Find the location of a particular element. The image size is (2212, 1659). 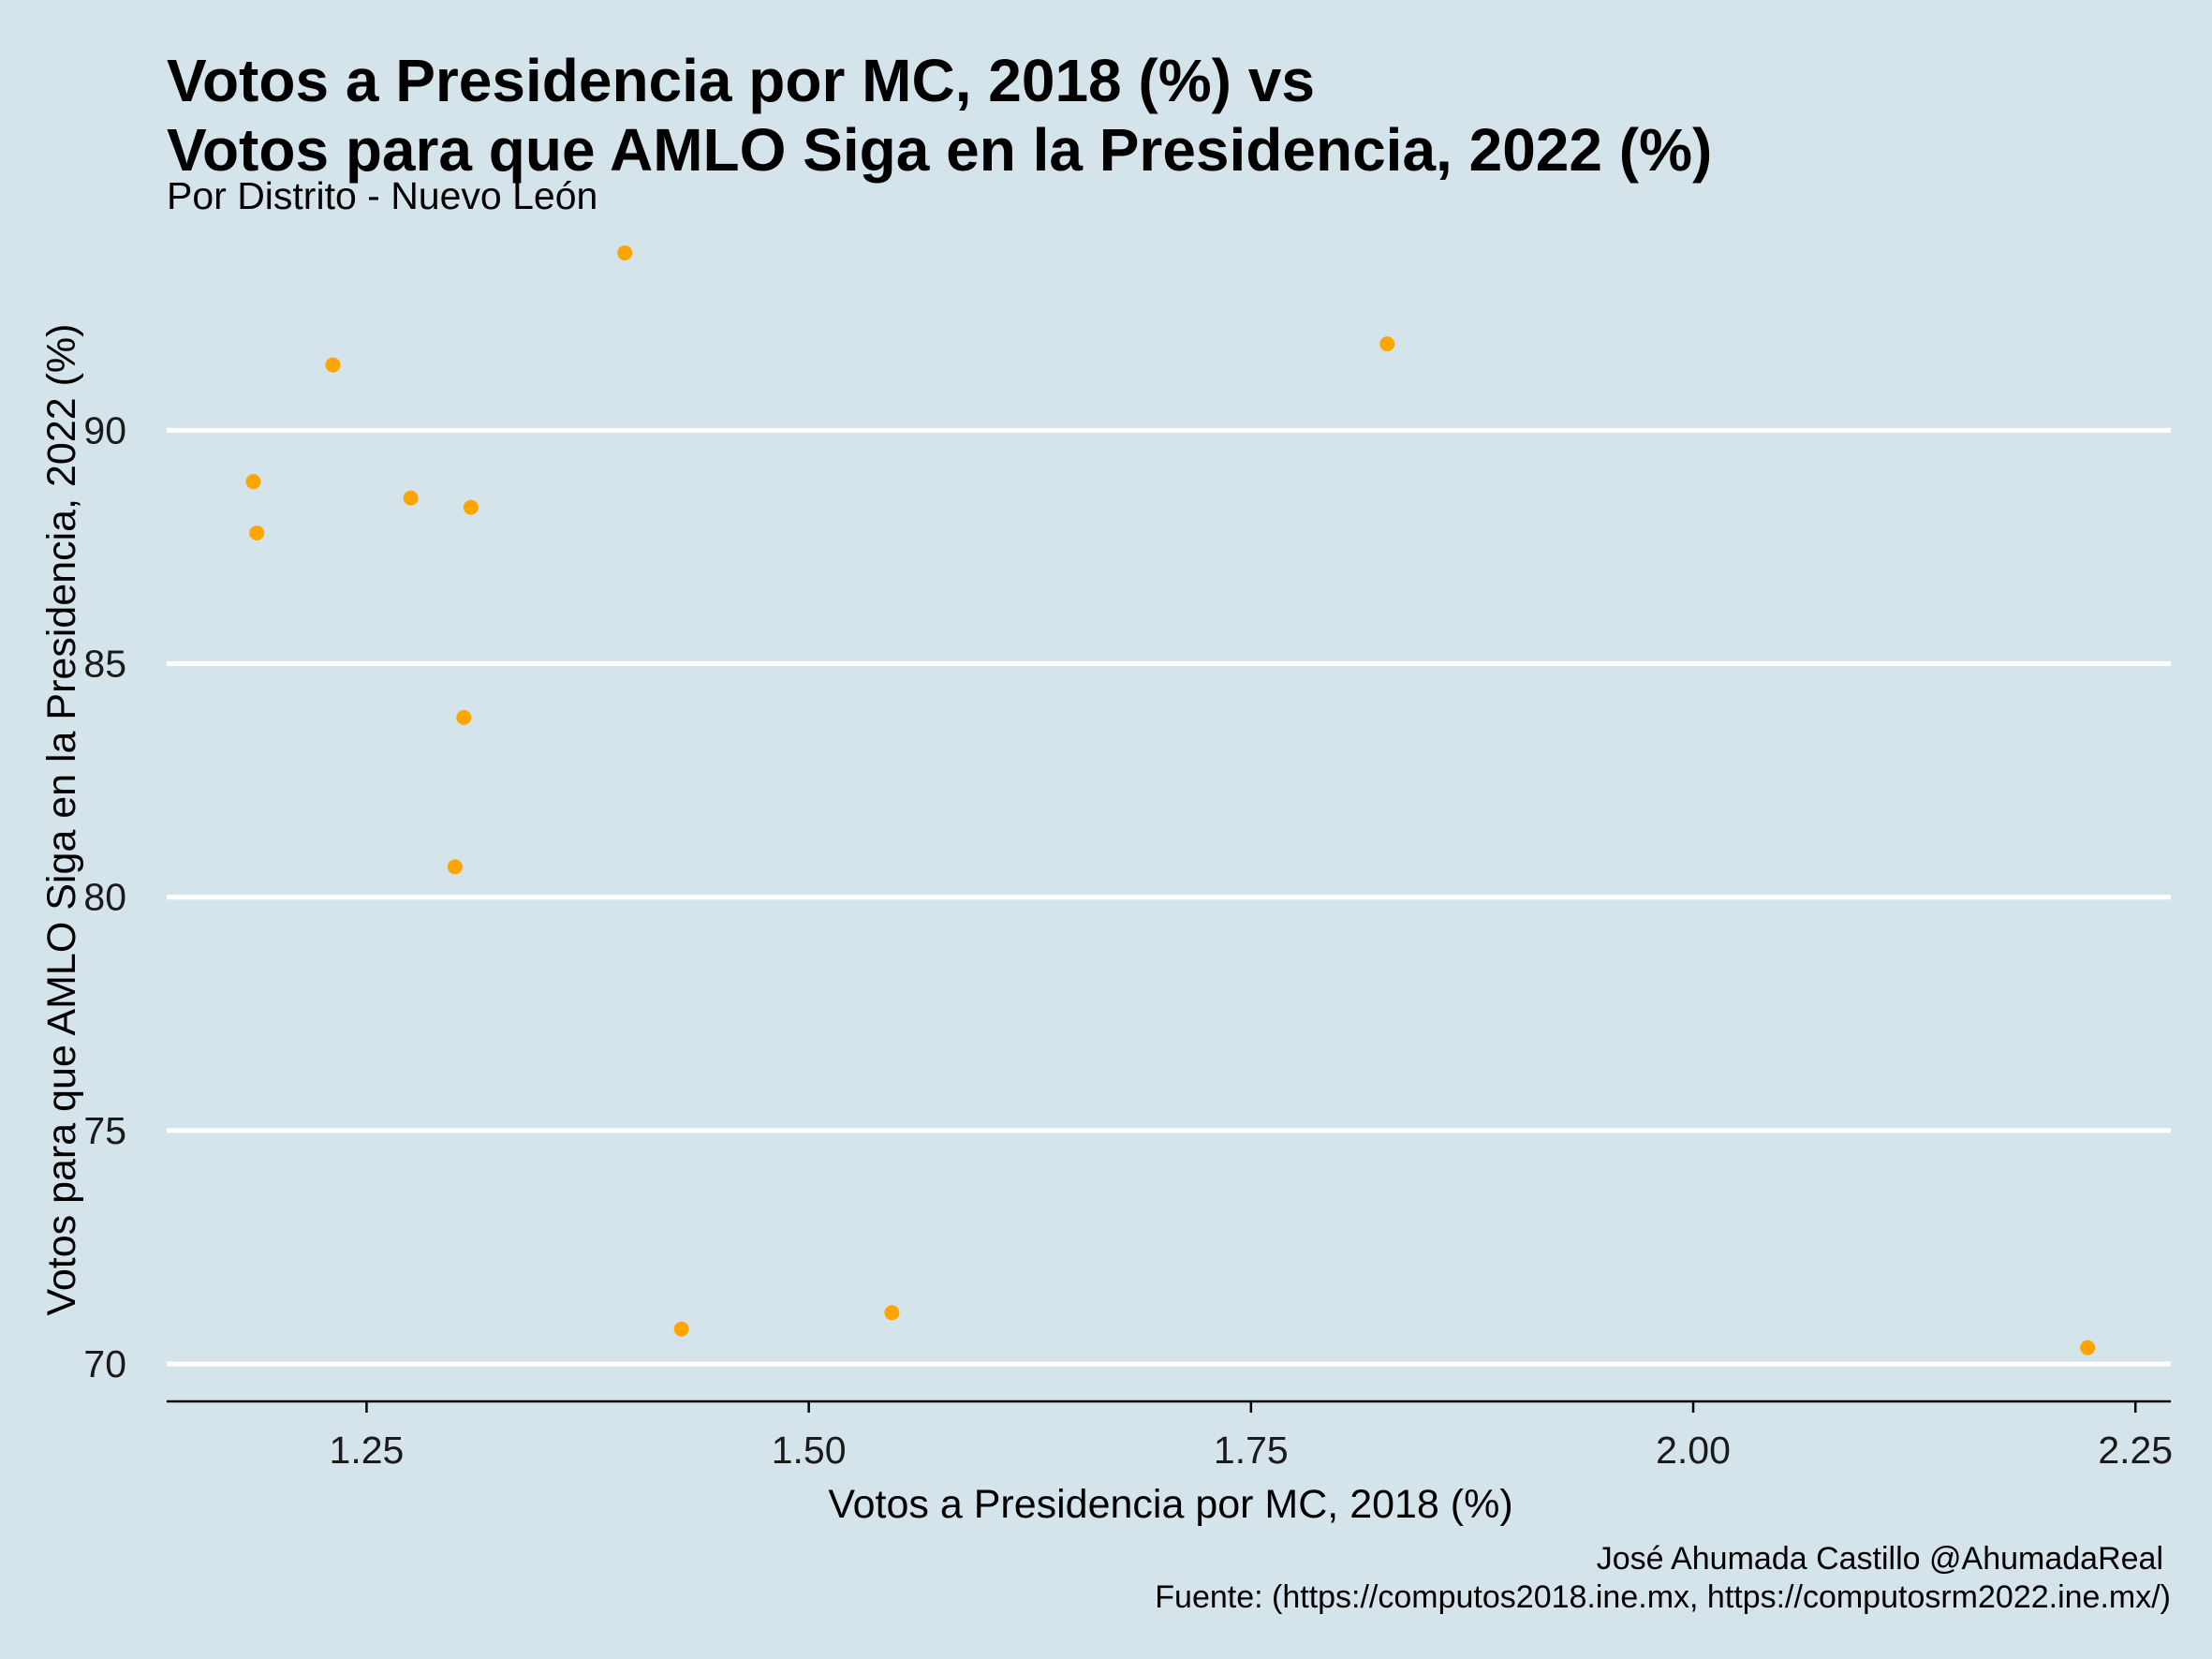

y-tick-label: 90 is located at coordinates (105, 430).